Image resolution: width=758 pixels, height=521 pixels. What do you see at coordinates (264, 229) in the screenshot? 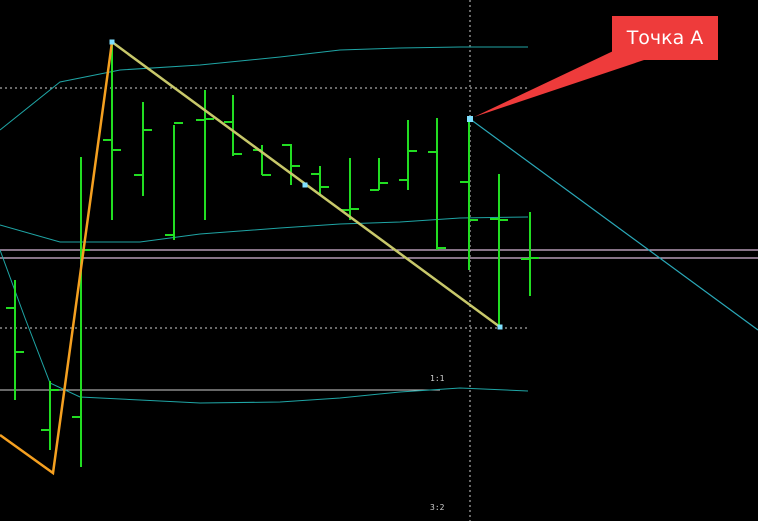
I see `envelope-middle` at bounding box center [264, 229].